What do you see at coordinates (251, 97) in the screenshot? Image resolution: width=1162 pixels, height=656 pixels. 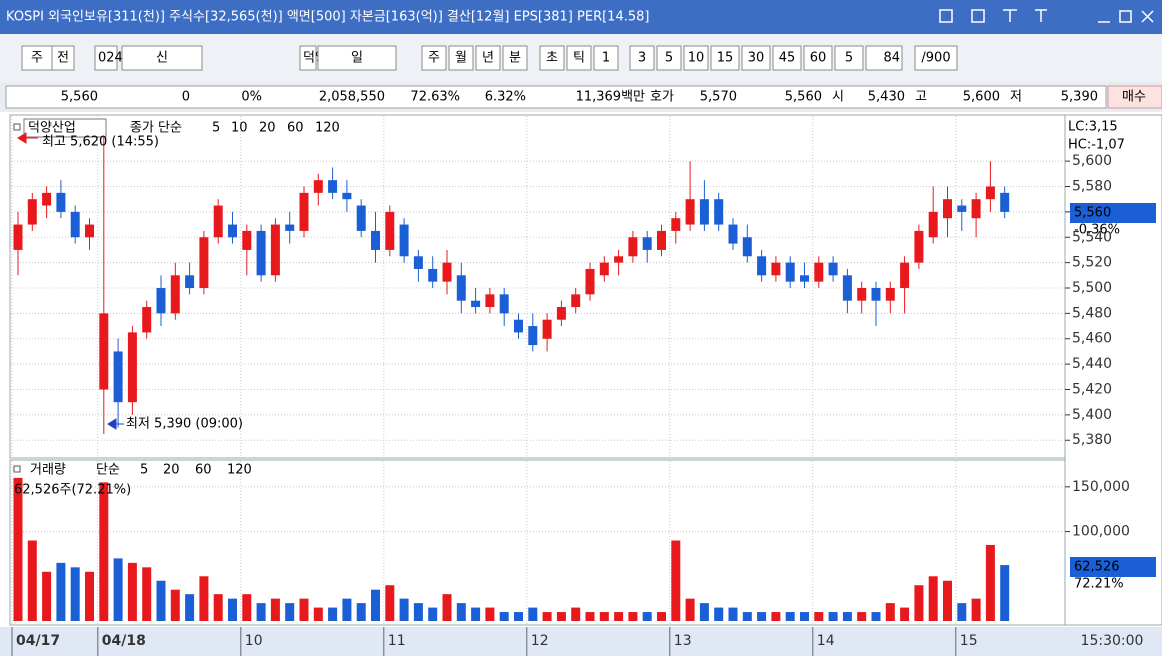 I see `quote-field: 0%` at bounding box center [251, 97].